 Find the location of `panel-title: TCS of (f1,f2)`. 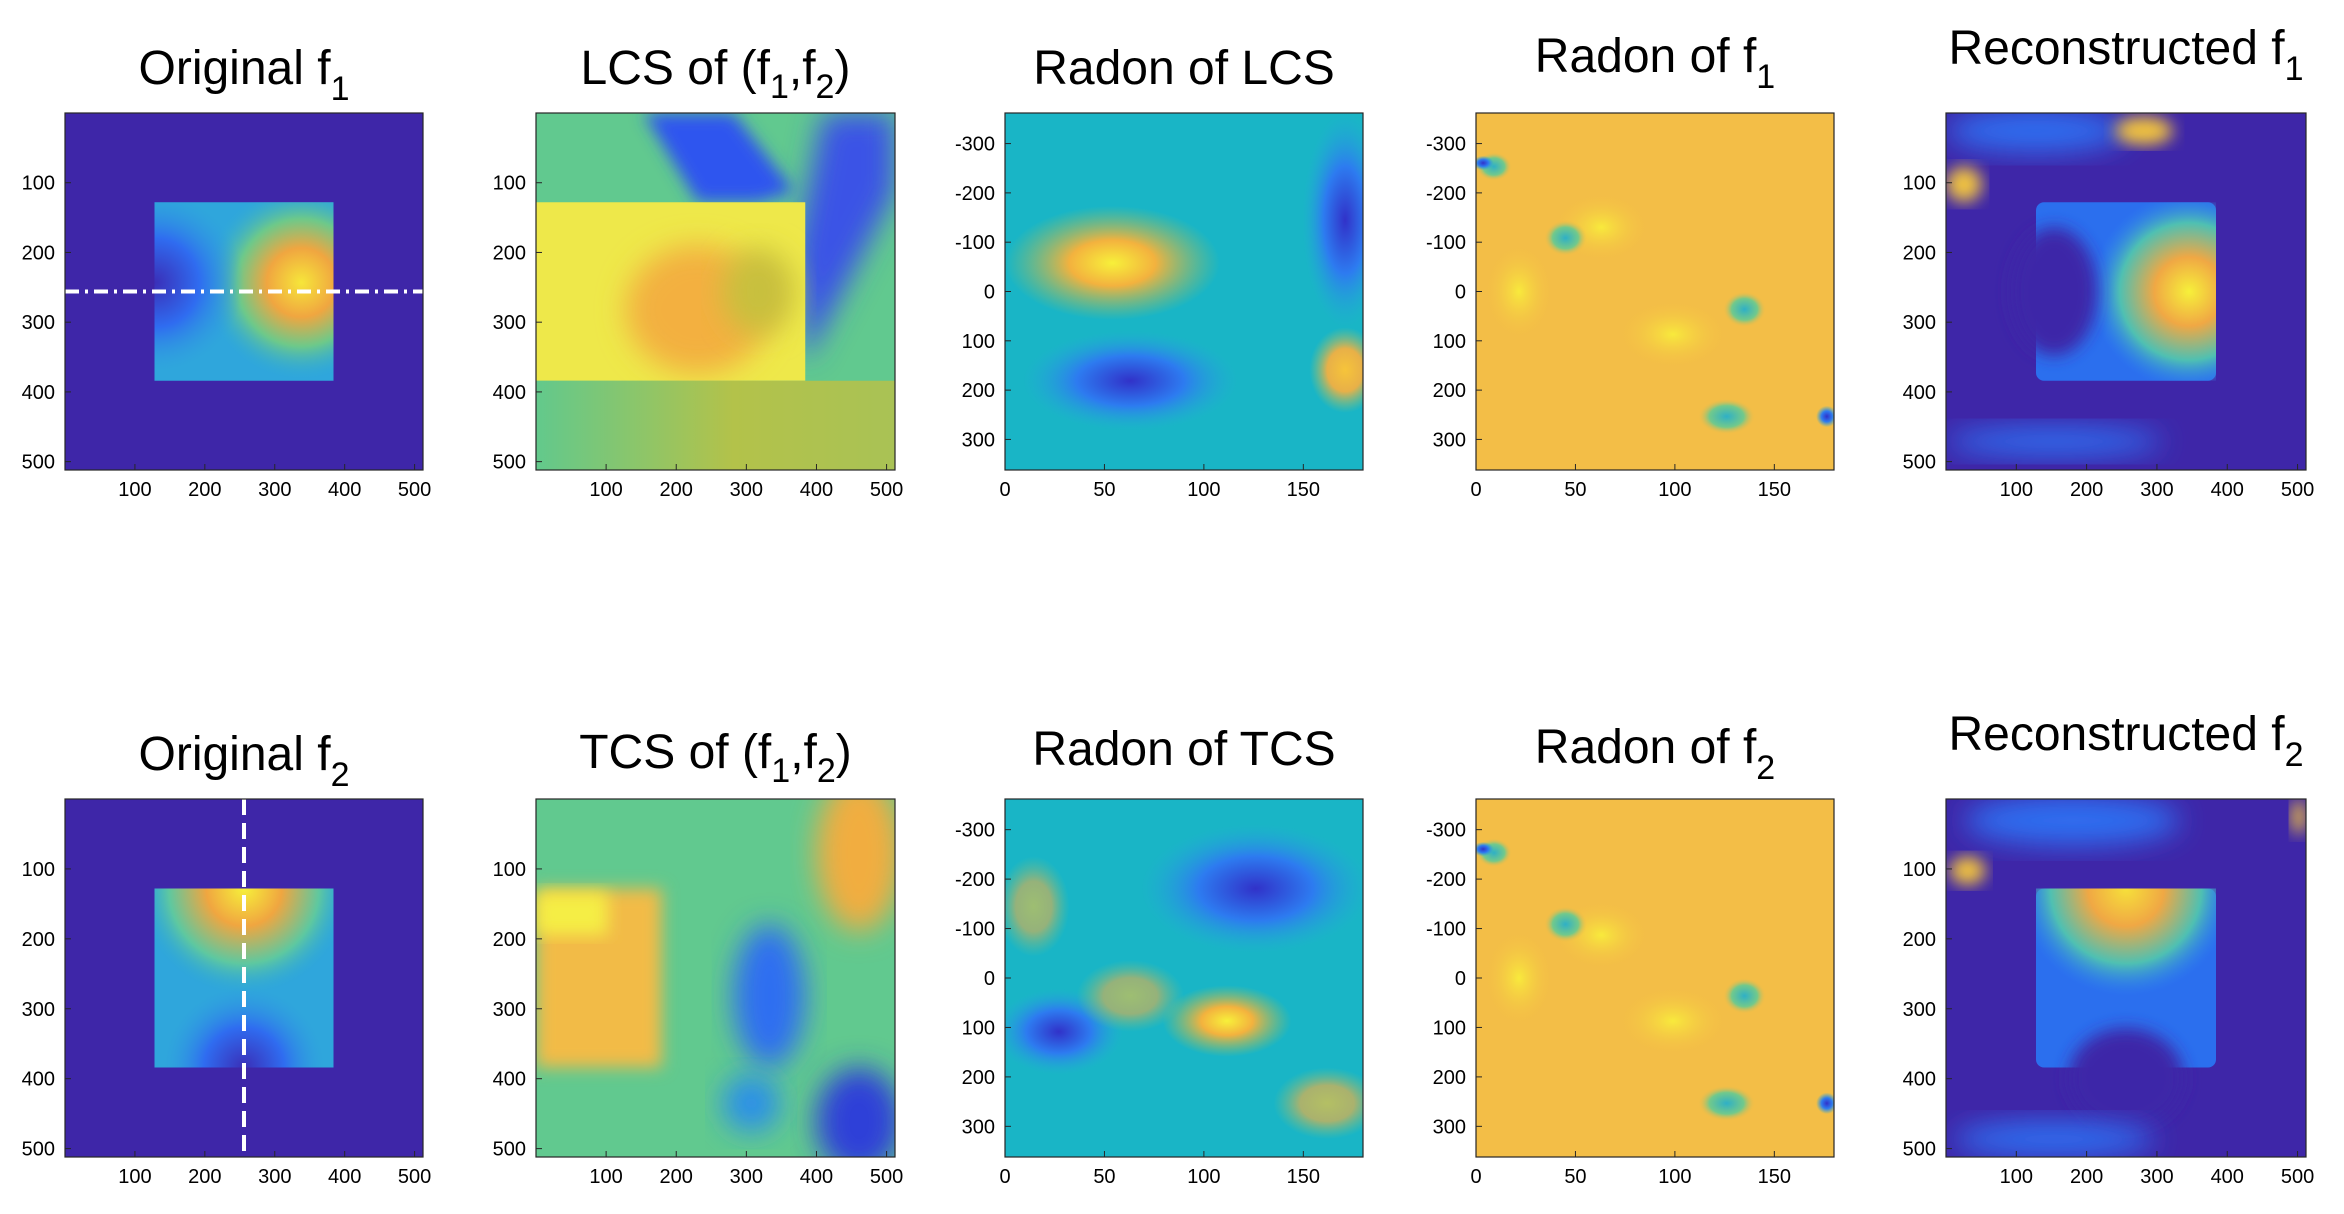

panel-title: TCS of (f1,f2) is located at coordinates (715, 758).